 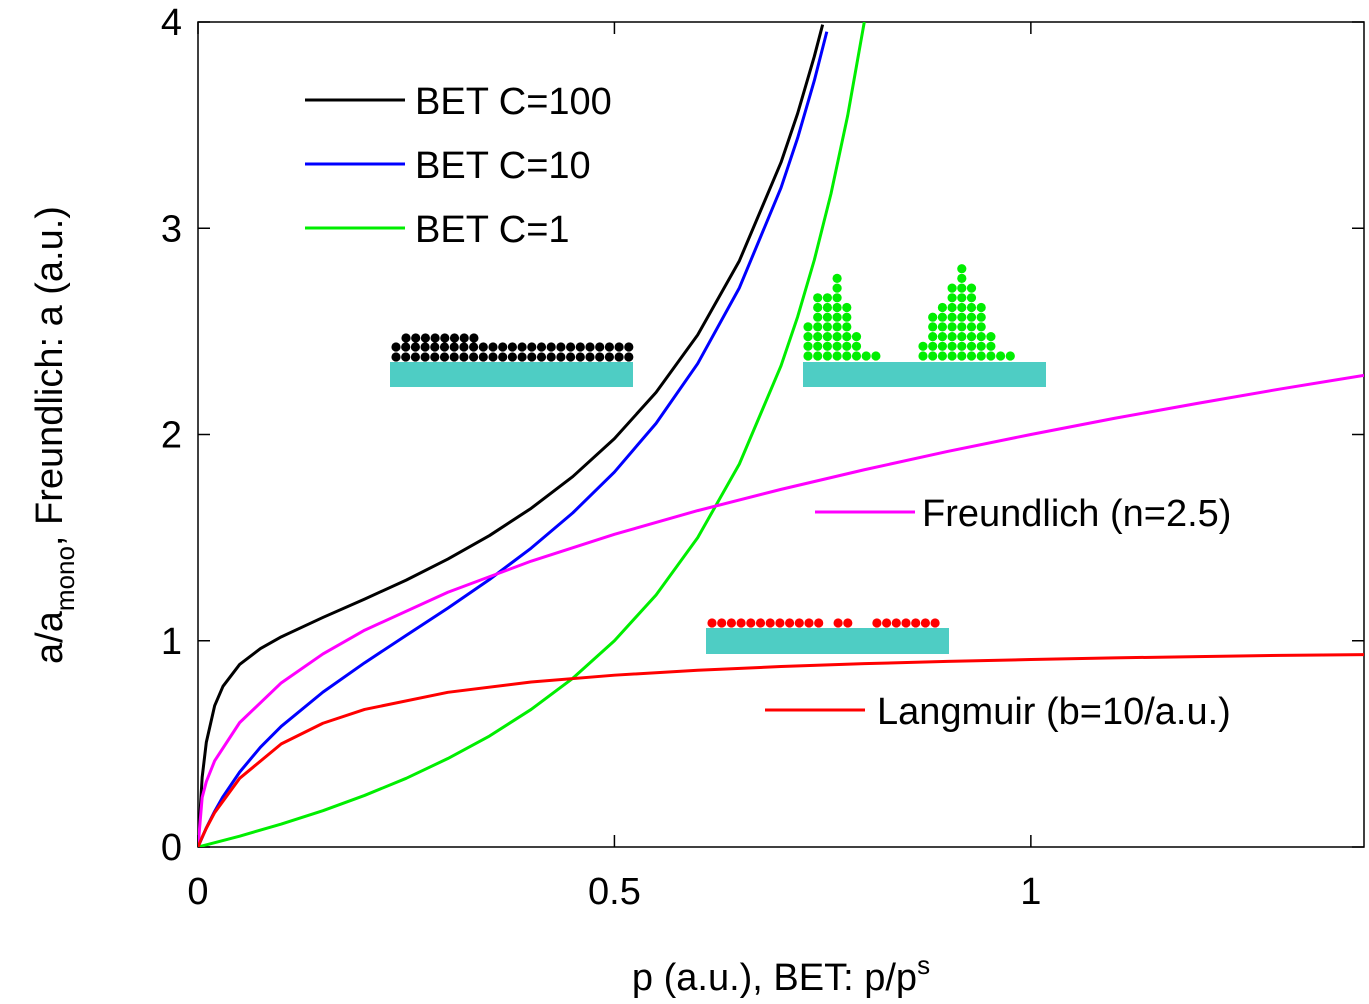 What do you see at coordinates (171, 436) in the screenshot?
I see `y-tick-label: 2` at bounding box center [171, 436].